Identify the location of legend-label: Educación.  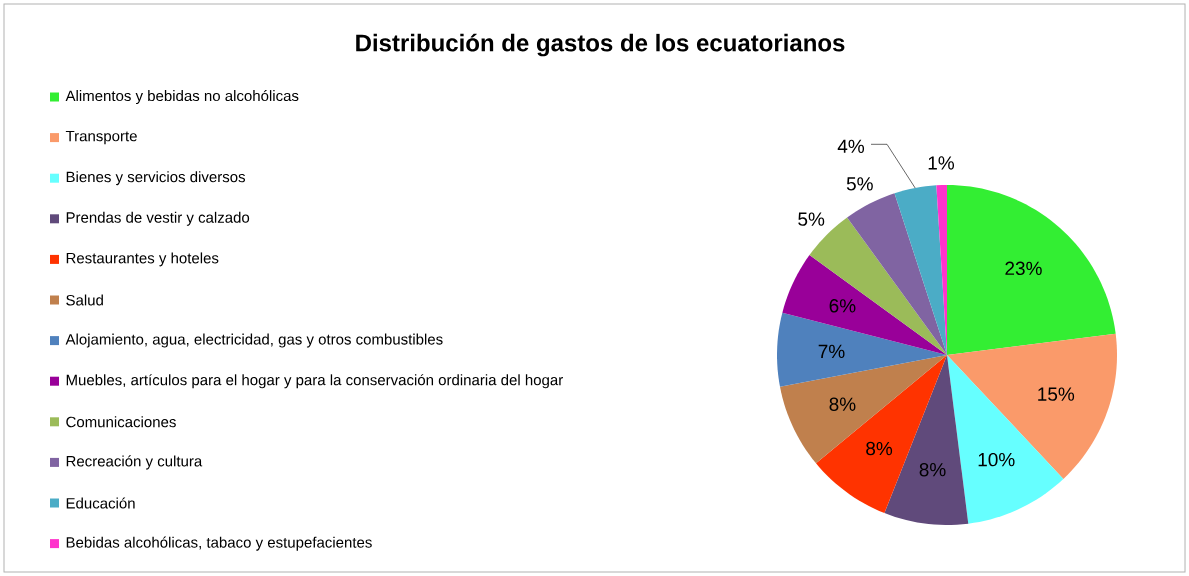
(100, 503).